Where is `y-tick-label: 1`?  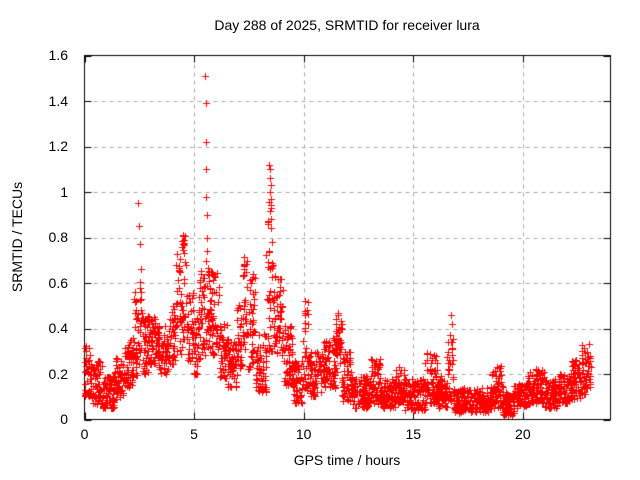
y-tick-label: 1 is located at coordinates (64, 191).